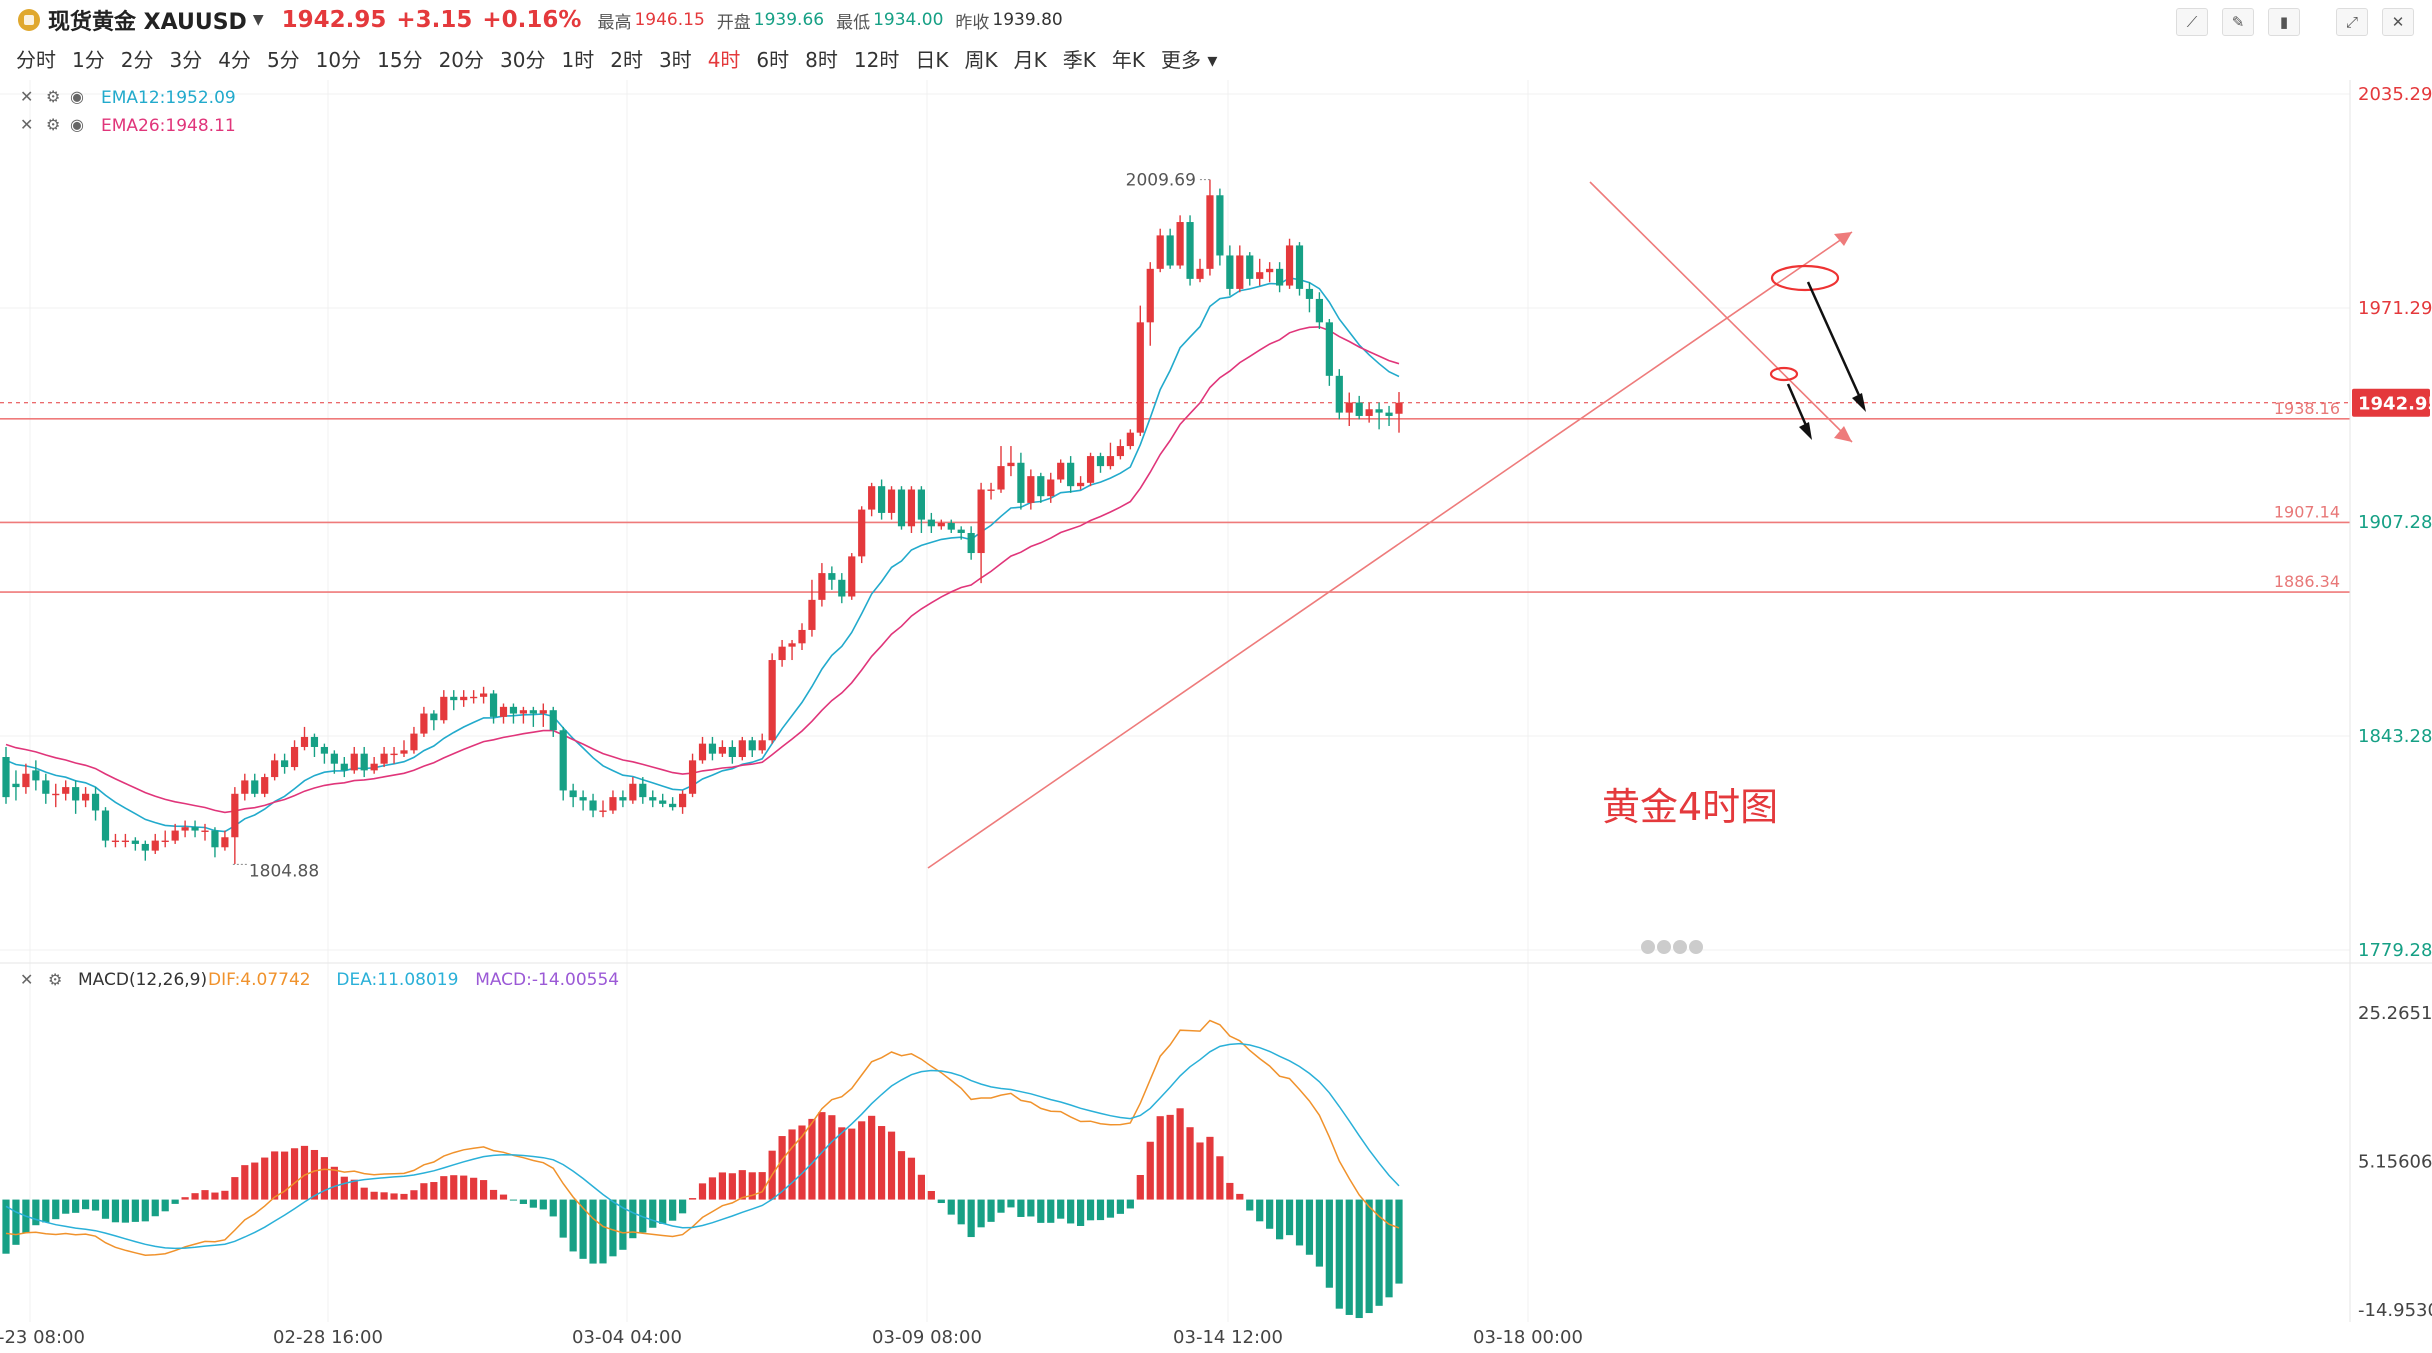 The height and width of the screenshot is (1353, 2432). I want to click on interval-tab: 8时, so click(821, 59).